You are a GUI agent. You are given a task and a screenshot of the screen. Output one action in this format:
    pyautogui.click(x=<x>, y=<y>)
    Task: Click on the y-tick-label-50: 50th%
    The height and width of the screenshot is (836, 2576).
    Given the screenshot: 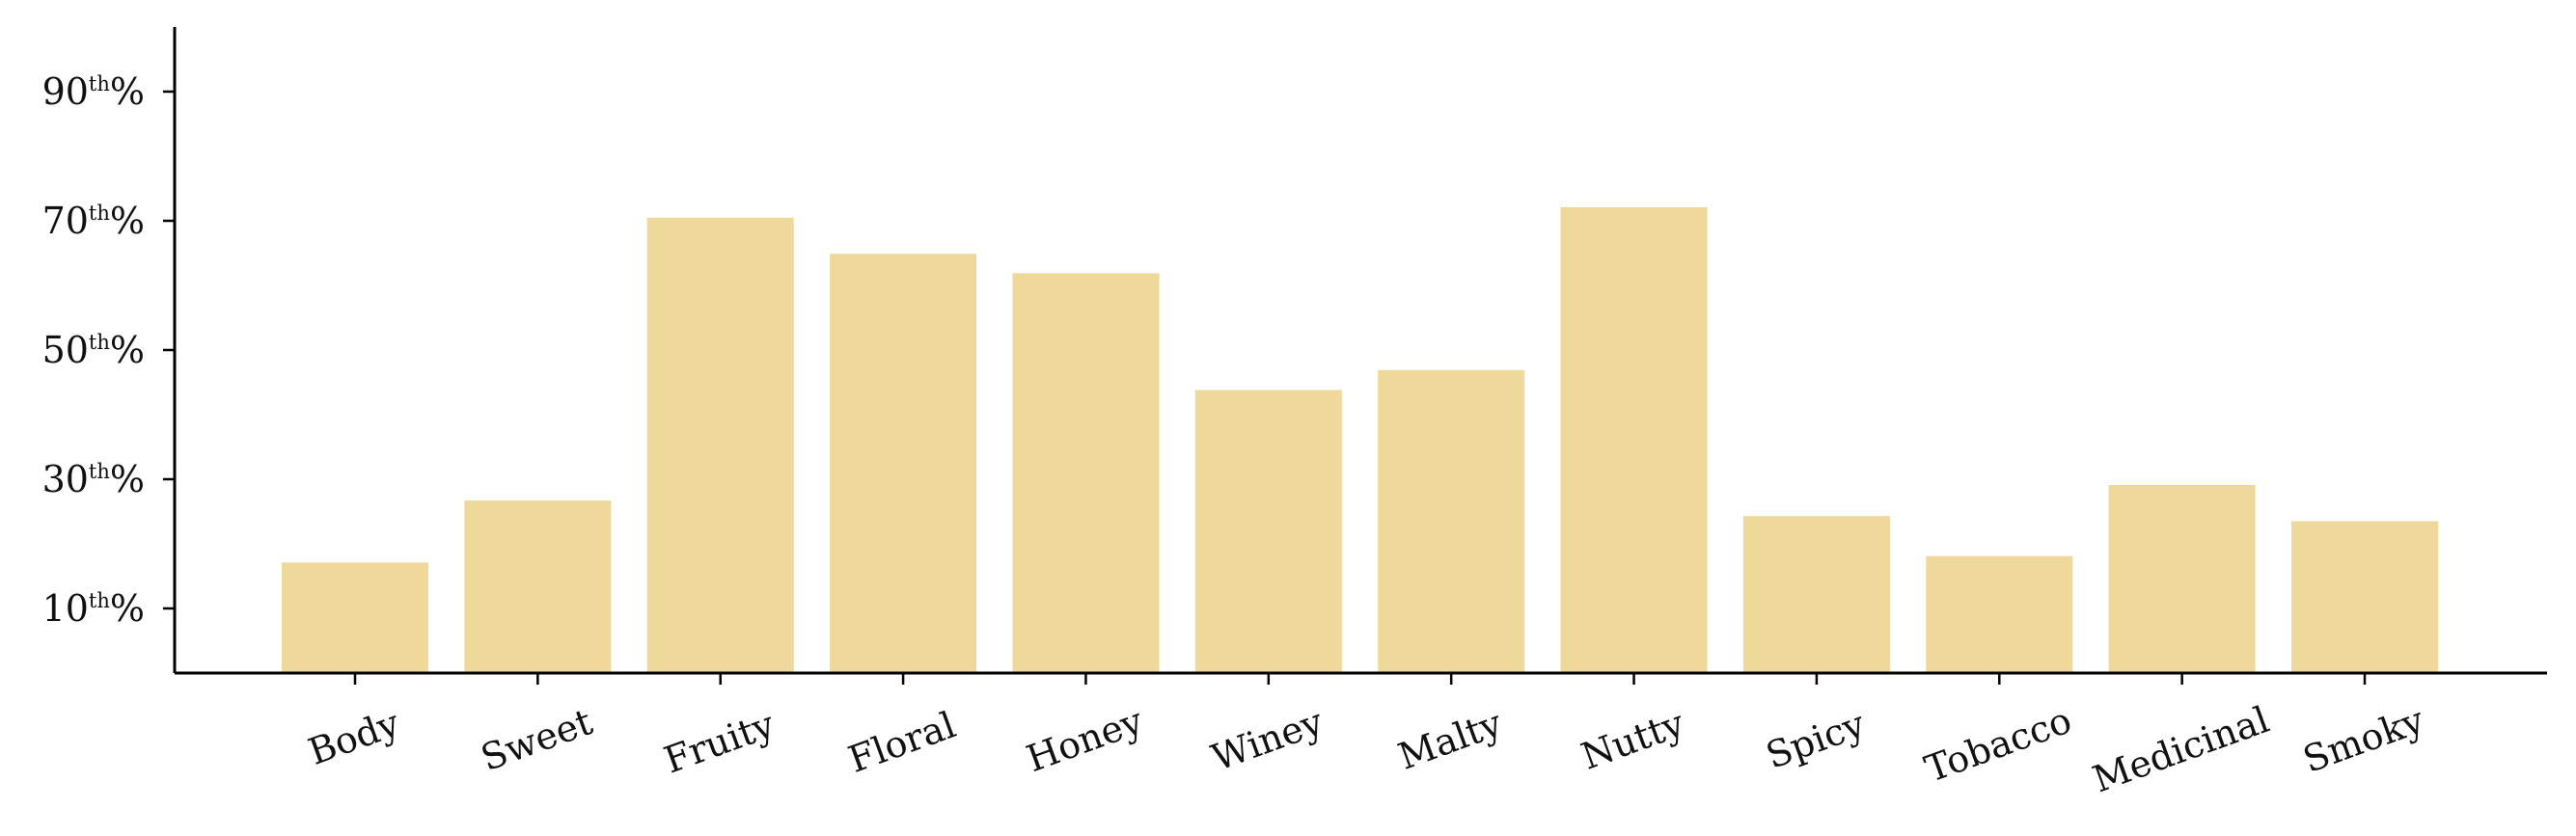 What is the action you would take?
    pyautogui.click(x=94, y=350)
    